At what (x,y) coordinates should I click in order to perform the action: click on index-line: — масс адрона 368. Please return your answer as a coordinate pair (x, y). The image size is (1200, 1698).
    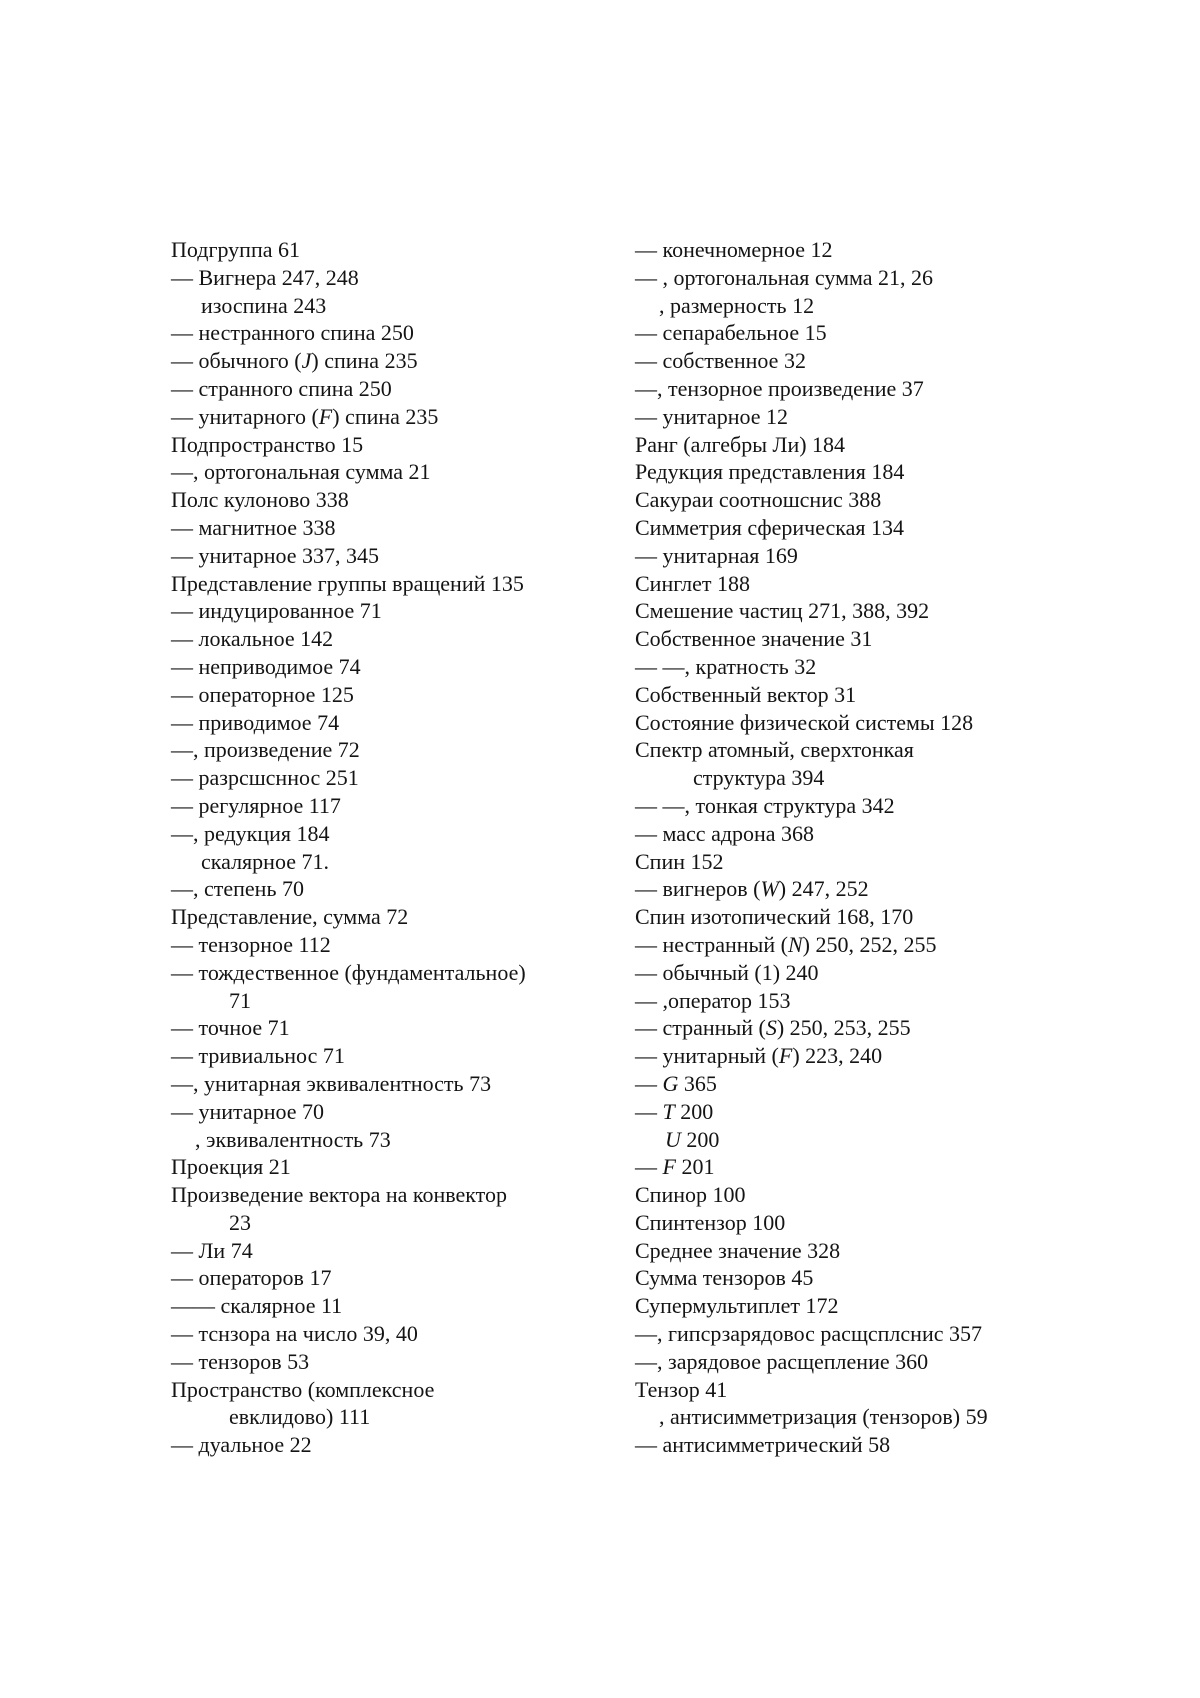
    Looking at the image, I should click on (725, 833).